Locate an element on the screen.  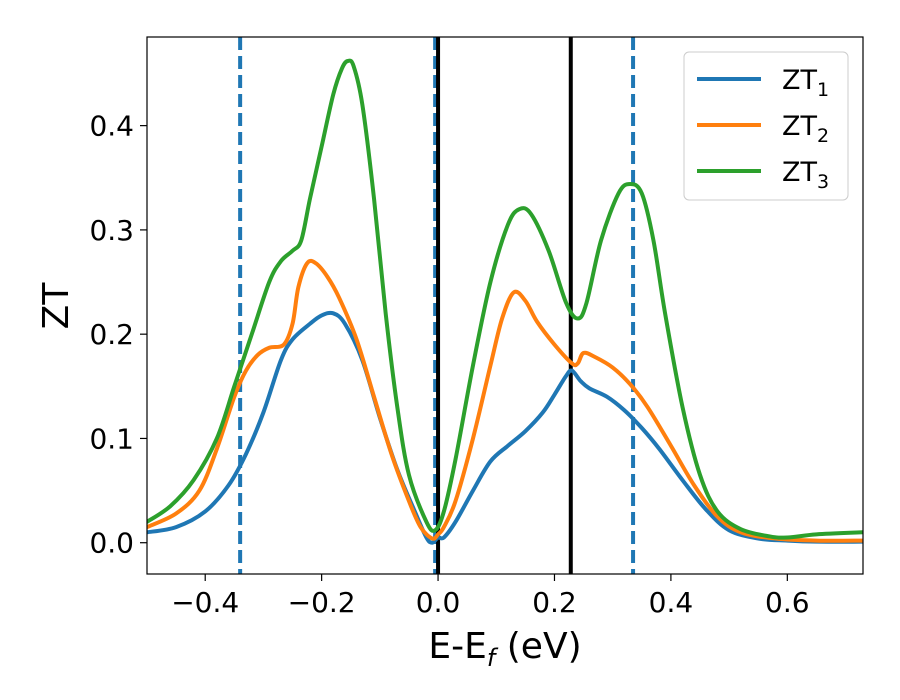
y-axis-ticks: 0.0 0.1 0.2 0.3 0.4 is located at coordinates (118, 335).